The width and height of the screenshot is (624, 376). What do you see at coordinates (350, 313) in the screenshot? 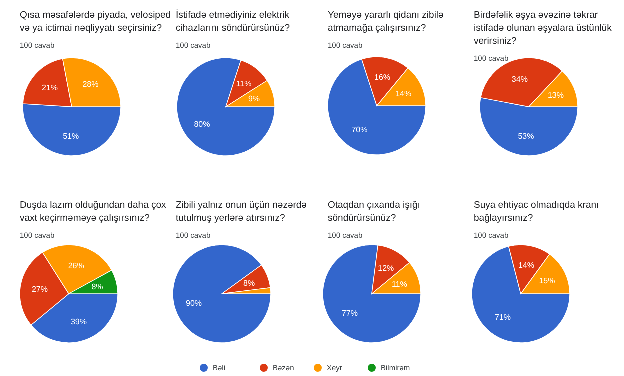
I see `data-label: 77%` at bounding box center [350, 313].